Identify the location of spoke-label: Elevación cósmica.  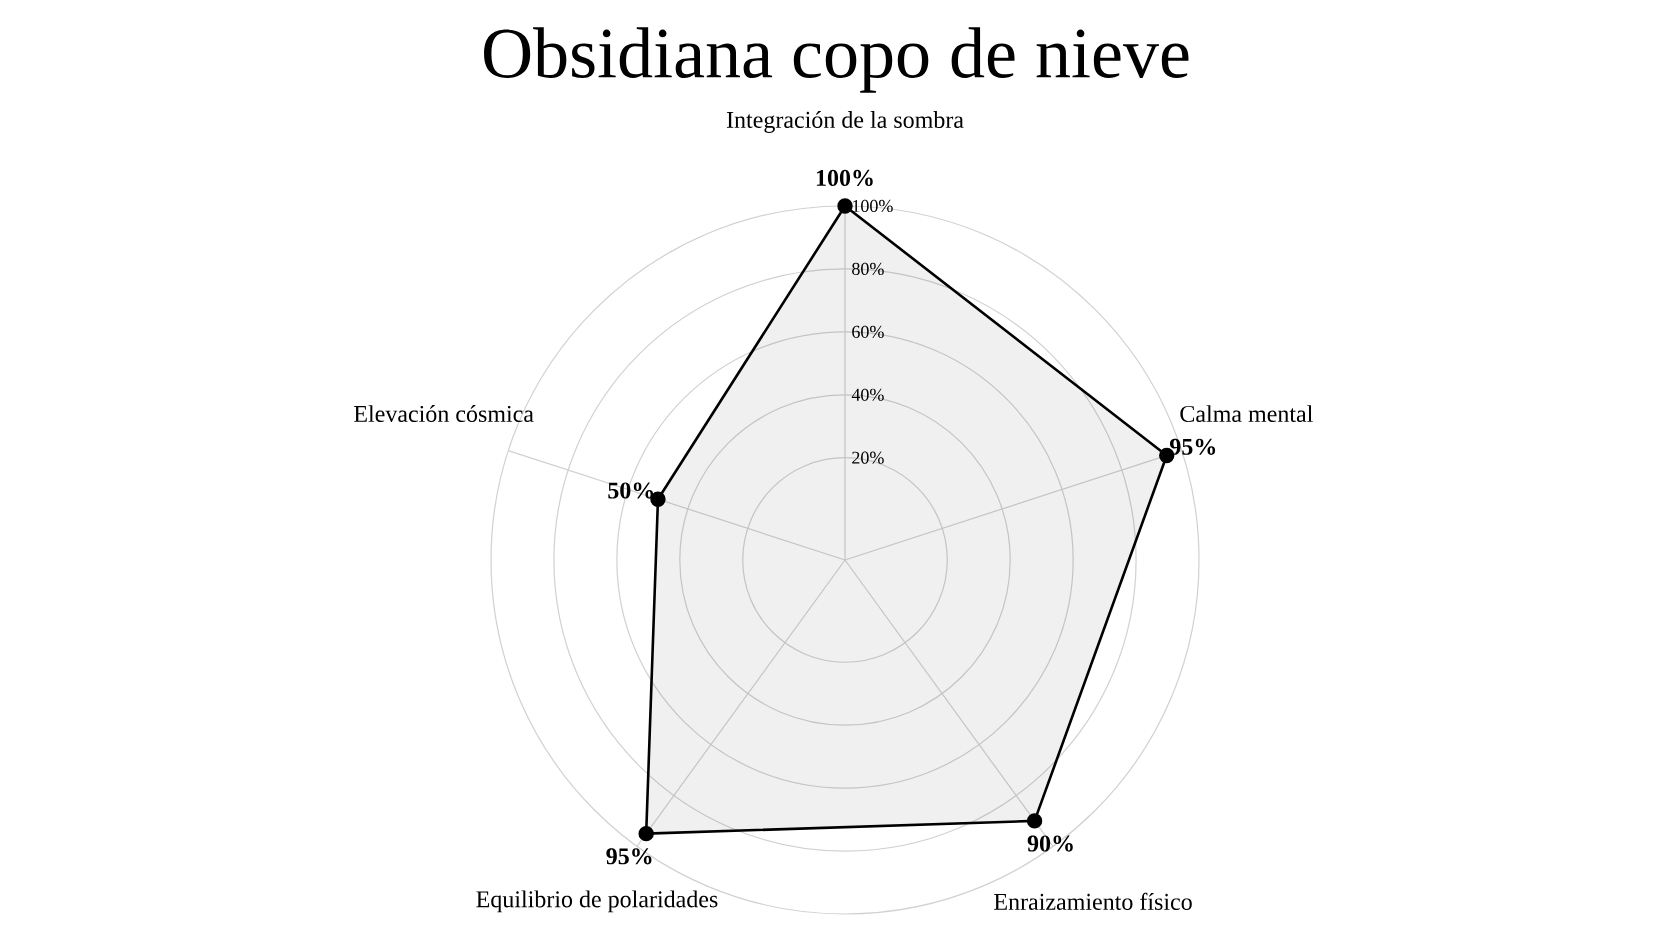
(444, 414).